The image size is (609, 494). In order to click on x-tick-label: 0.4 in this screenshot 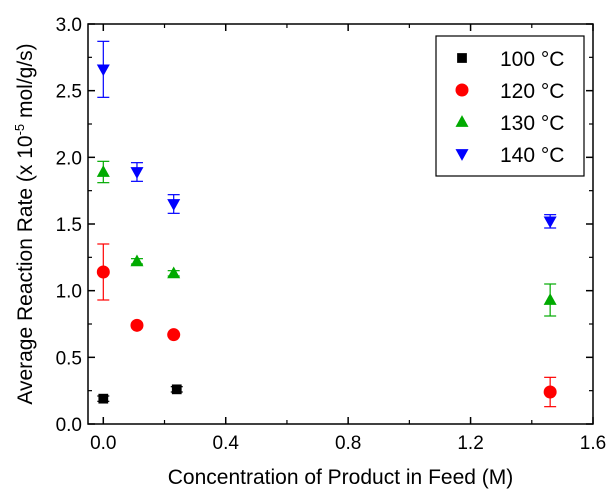, I will do `click(226, 443)`.